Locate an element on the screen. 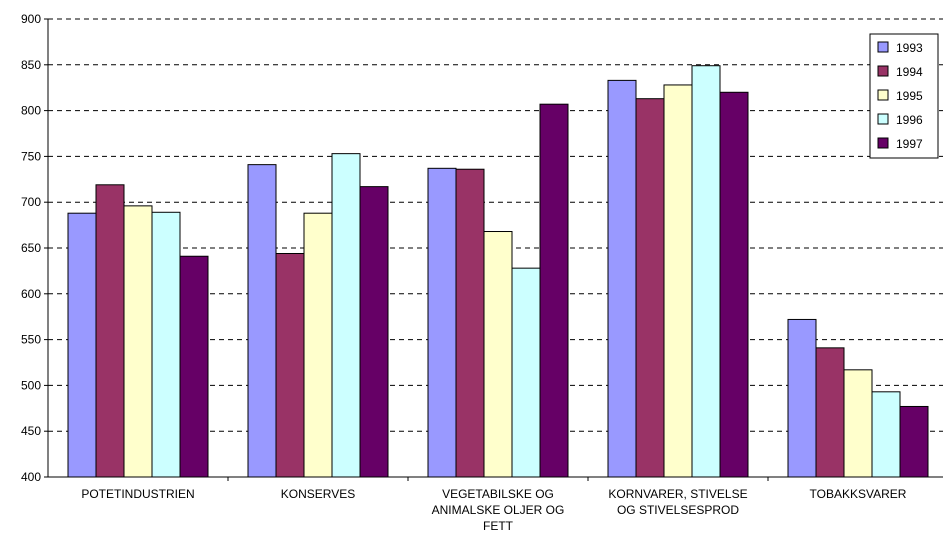  category-label-line: ANIMALSKE OLJER OG is located at coordinates (498, 510).